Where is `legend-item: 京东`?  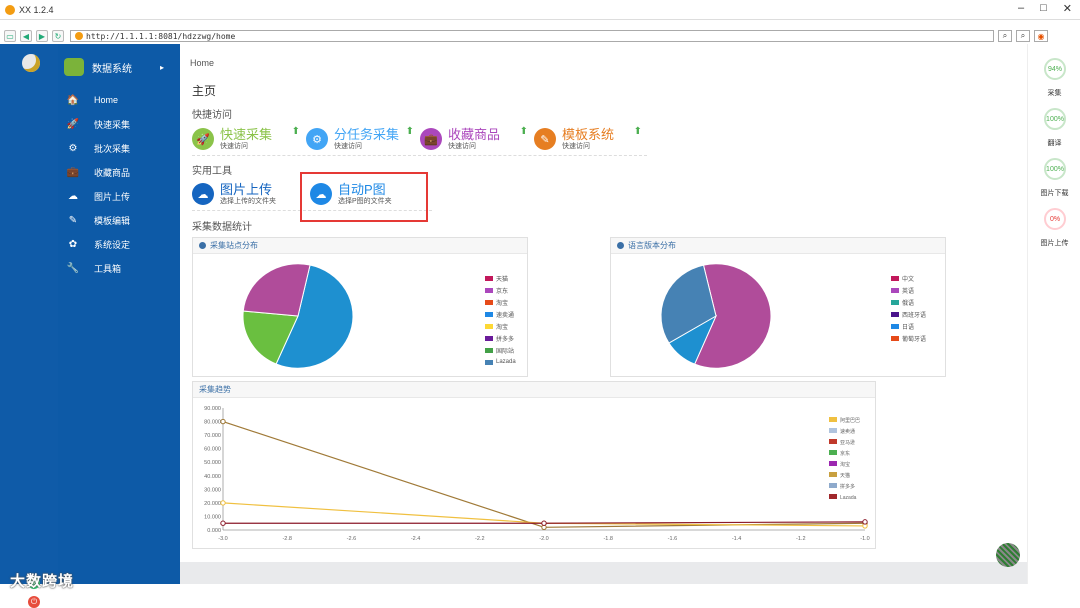 legend-item: 京东 is located at coordinates (500, 290).